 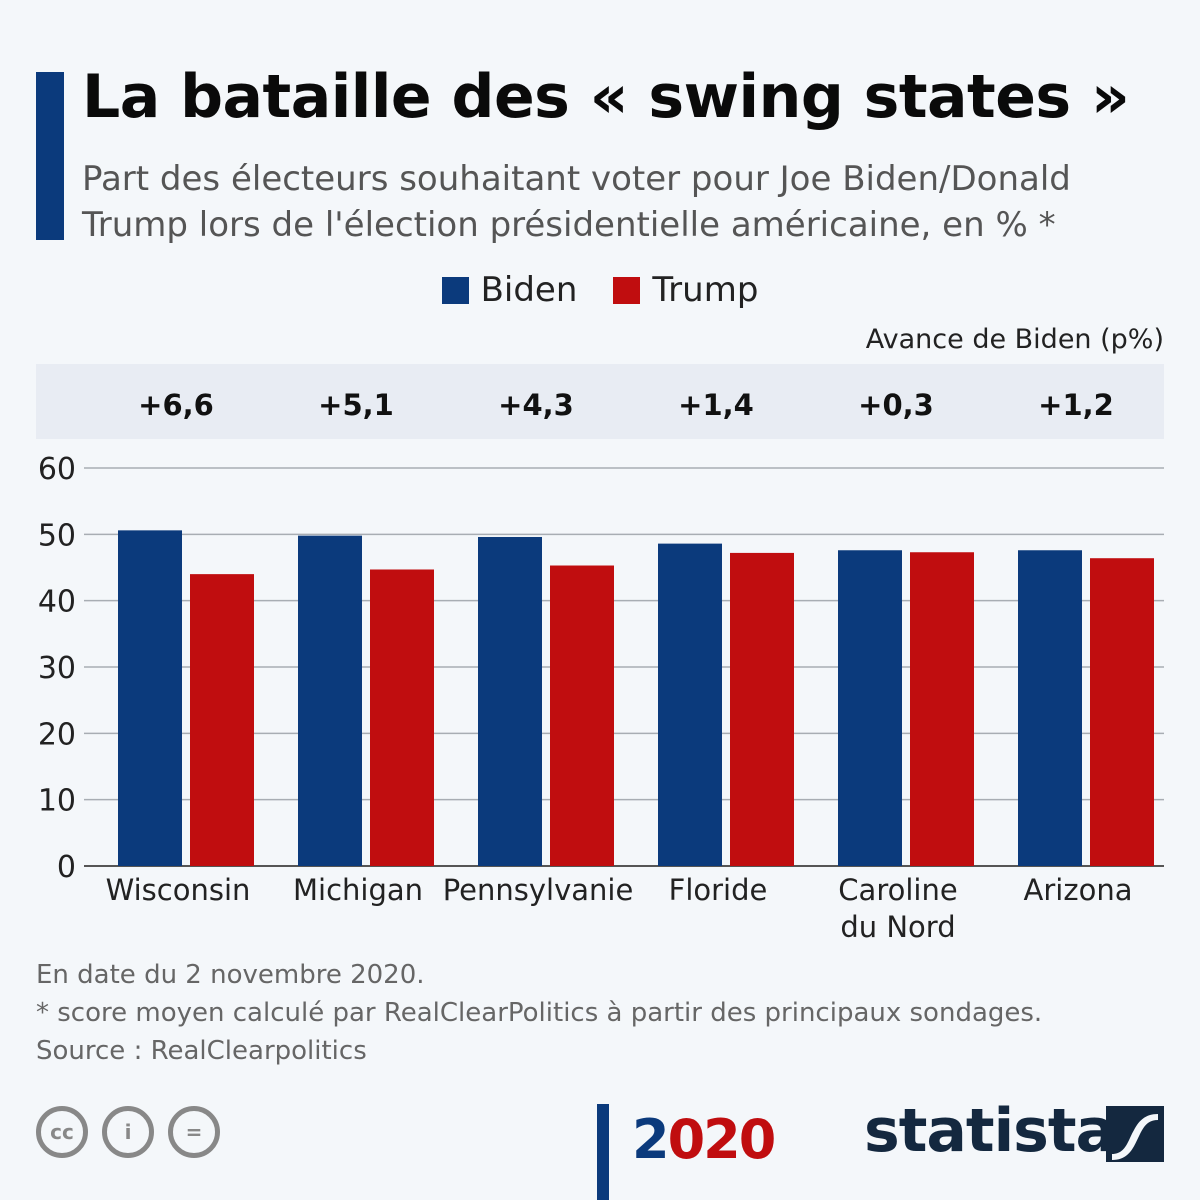 What do you see at coordinates (600, 401) in the screenshot?
I see `lead-band` at bounding box center [600, 401].